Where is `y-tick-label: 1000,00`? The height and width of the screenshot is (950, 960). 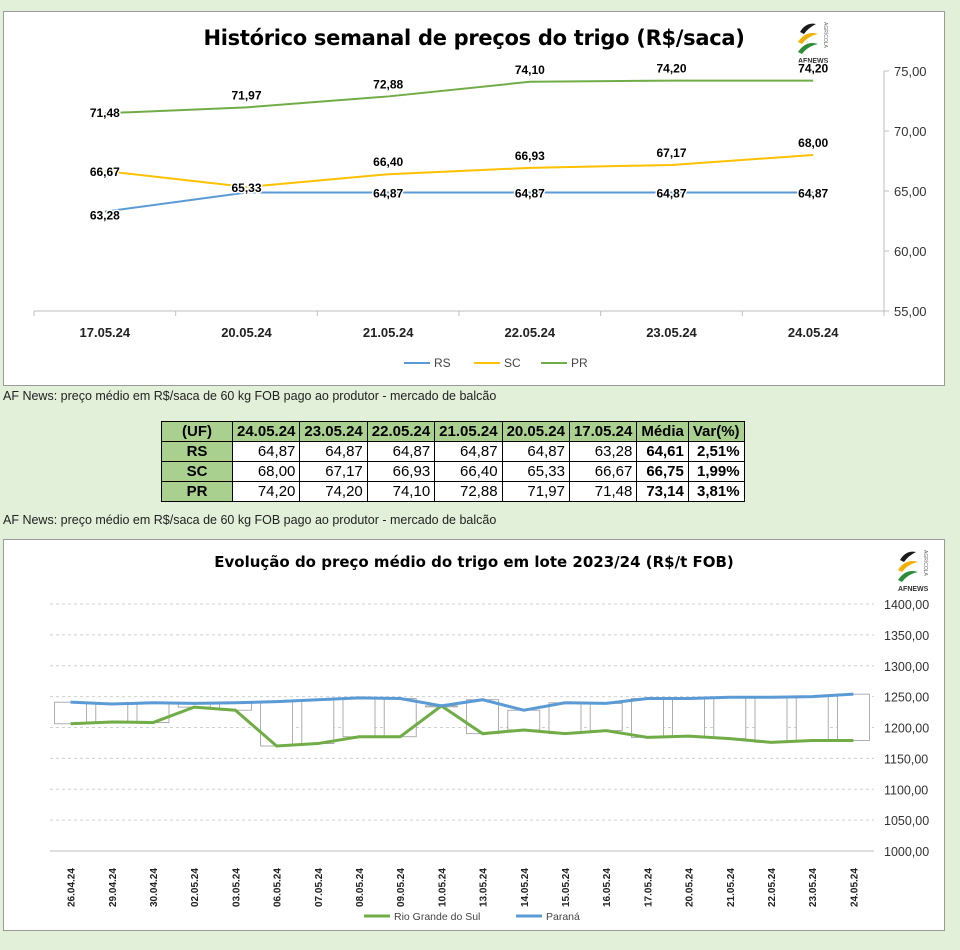
y-tick-label: 1000,00 is located at coordinates (906, 852).